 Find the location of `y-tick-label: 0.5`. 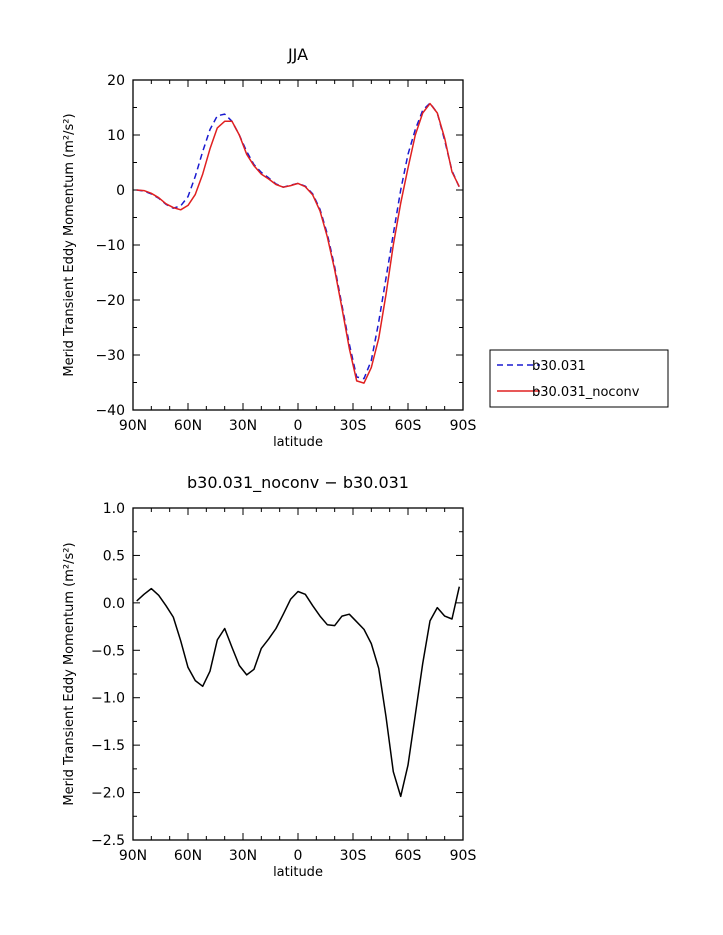

y-tick-label: 0.5 is located at coordinates (114, 556).